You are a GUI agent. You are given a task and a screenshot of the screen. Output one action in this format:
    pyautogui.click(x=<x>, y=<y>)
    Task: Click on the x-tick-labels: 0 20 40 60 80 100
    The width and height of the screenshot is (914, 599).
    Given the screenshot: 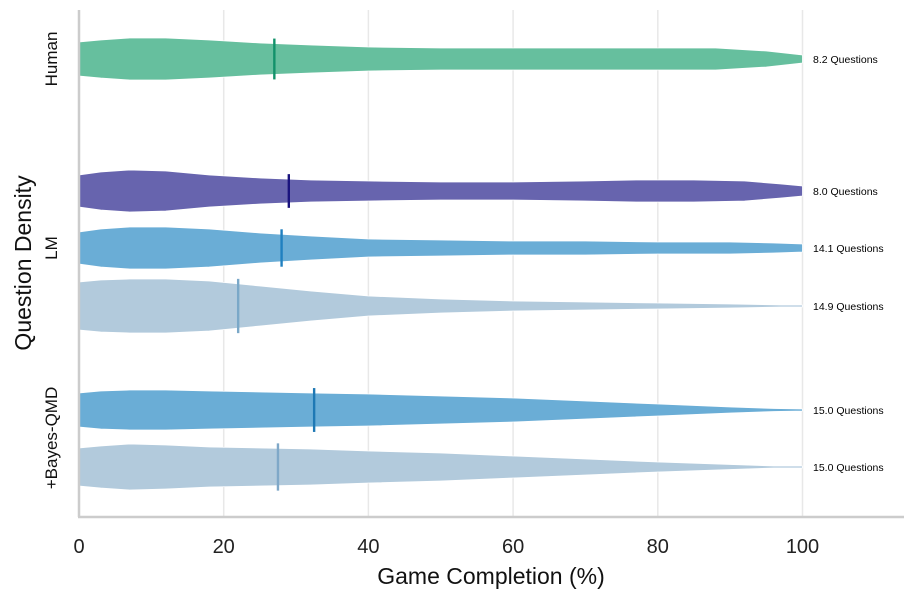 What is the action you would take?
    pyautogui.click(x=446, y=547)
    